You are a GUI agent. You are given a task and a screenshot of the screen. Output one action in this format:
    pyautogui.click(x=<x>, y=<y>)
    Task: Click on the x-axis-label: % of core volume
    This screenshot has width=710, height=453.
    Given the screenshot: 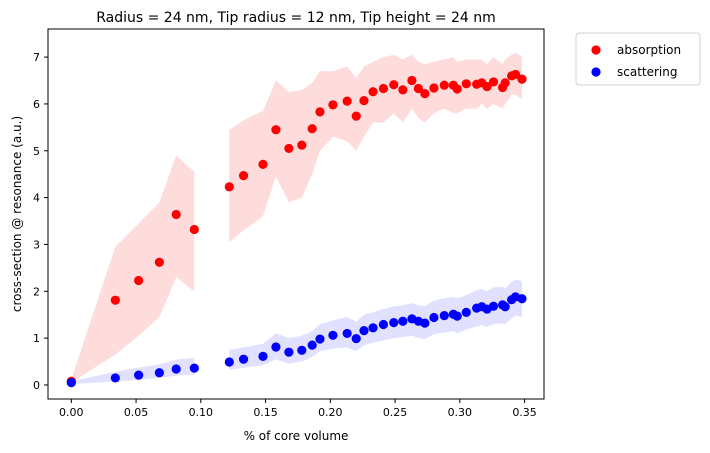 What is the action you would take?
    pyautogui.click(x=296, y=436)
    